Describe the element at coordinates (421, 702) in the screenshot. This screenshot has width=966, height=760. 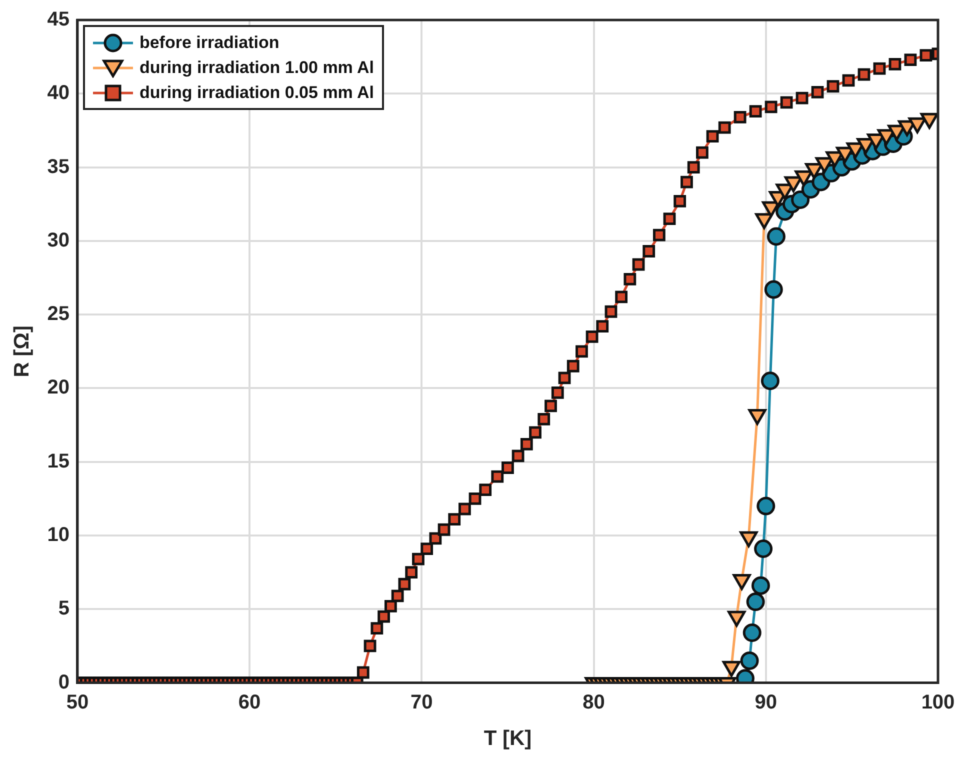
I see `x-tick-label: 70` at that location.